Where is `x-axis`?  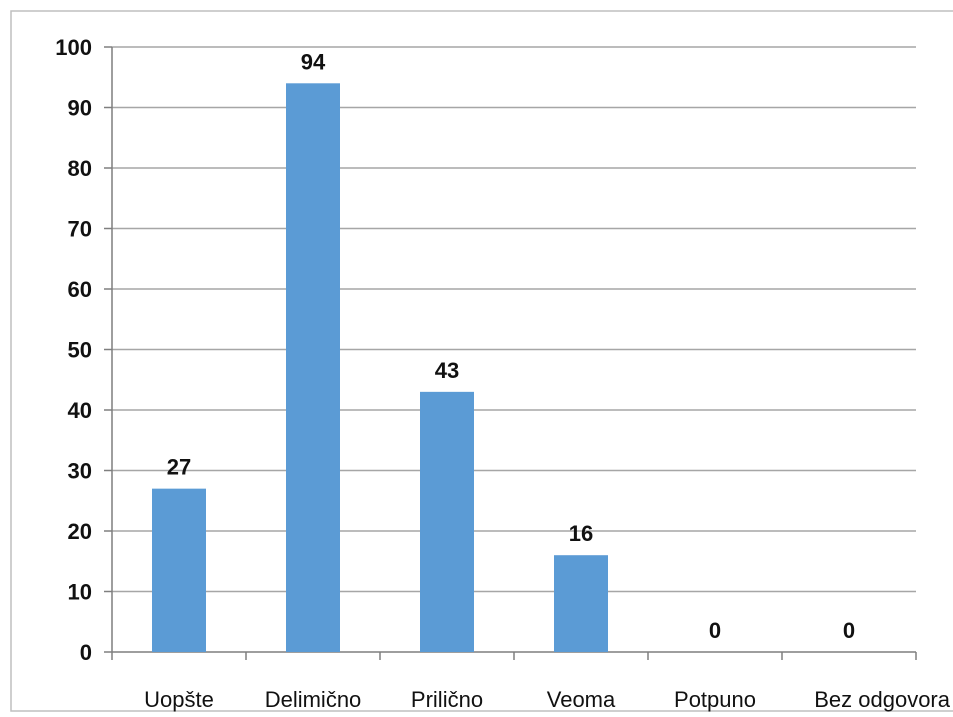 x-axis is located at coordinates (514, 655).